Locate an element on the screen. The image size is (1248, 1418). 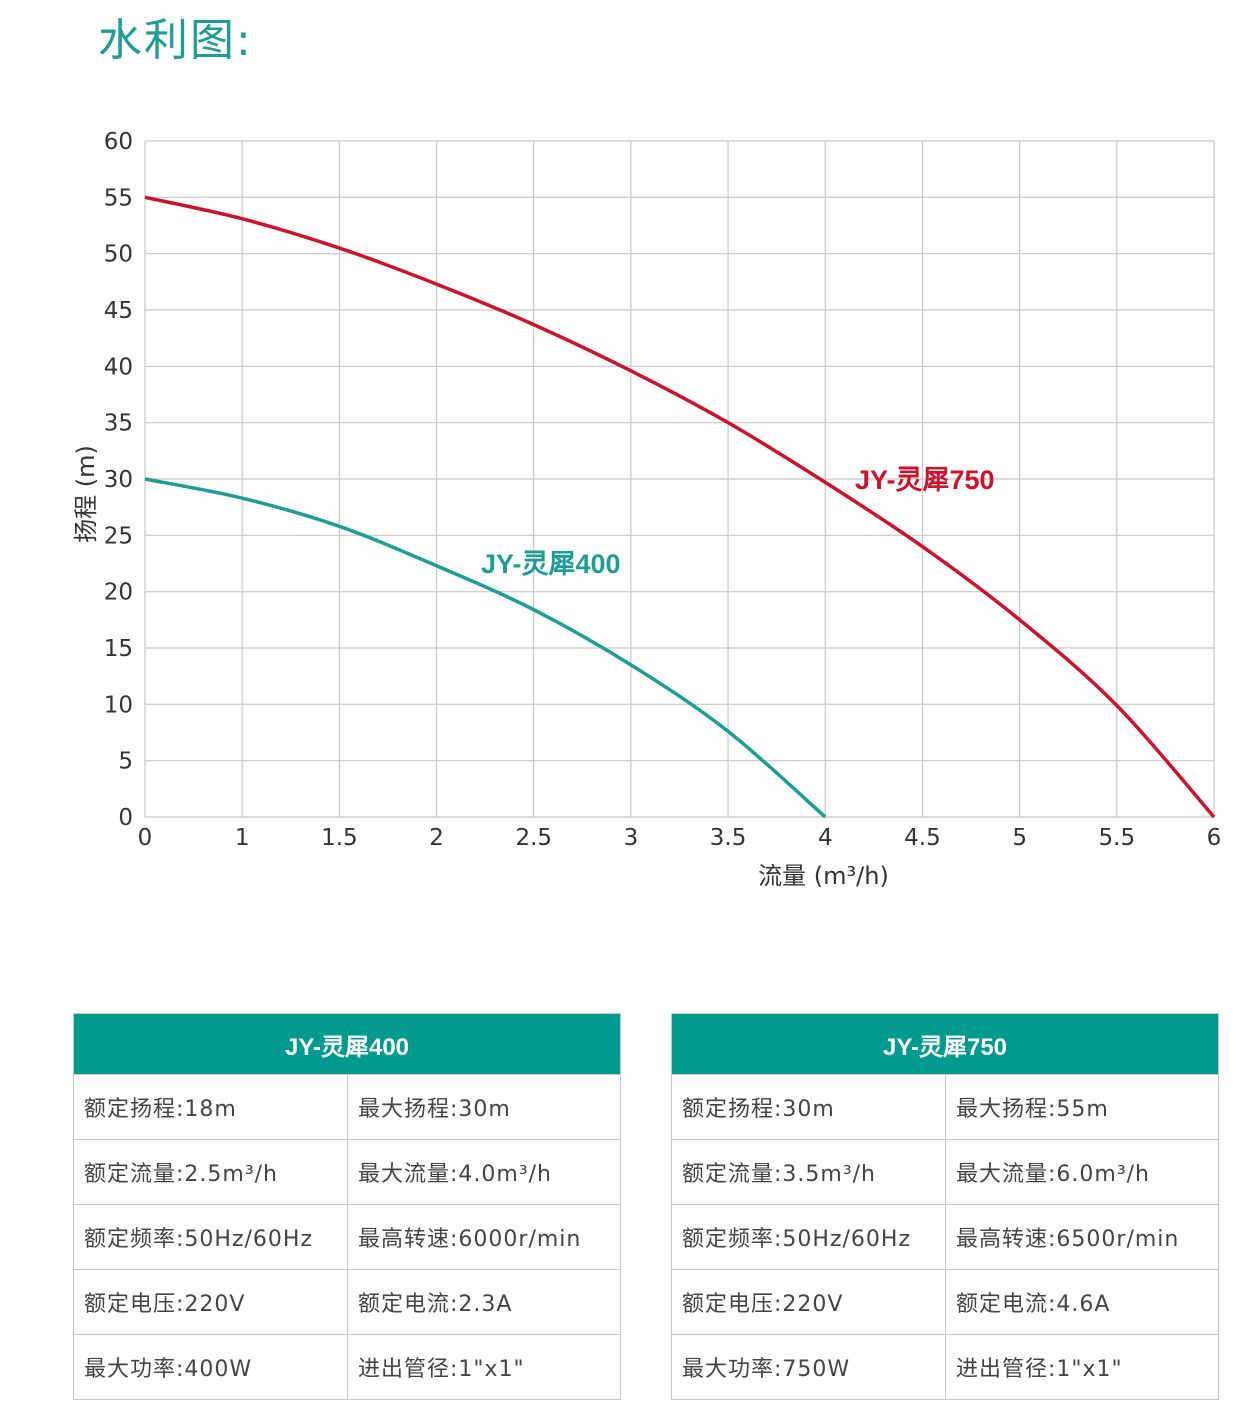
y-axis-label: 扬程 (m) is located at coordinates (86, 494).